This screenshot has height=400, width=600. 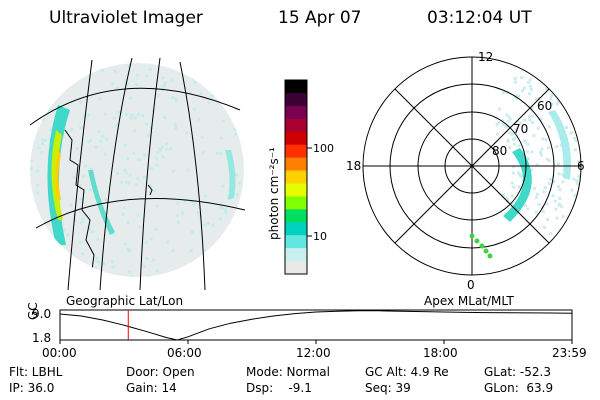 I want to click on x-tick-label-2359: 23:59, so click(x=569, y=353).